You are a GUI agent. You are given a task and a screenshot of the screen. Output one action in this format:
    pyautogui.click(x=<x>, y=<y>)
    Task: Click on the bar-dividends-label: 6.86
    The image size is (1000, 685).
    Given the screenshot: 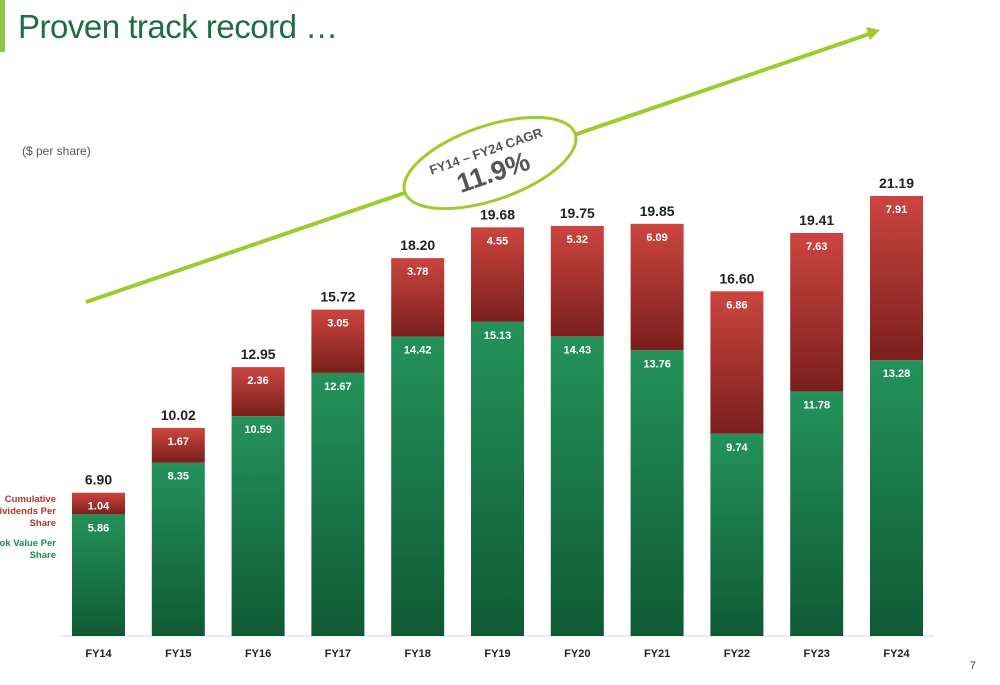 What is the action you would take?
    pyautogui.click(x=736, y=305)
    